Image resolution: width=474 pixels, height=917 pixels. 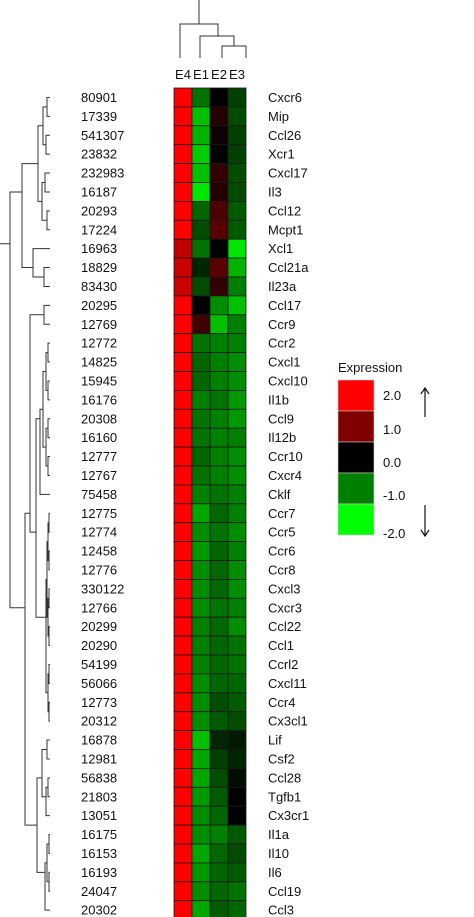 What do you see at coordinates (356, 519) in the screenshot?
I see `legend-swatch` at bounding box center [356, 519].